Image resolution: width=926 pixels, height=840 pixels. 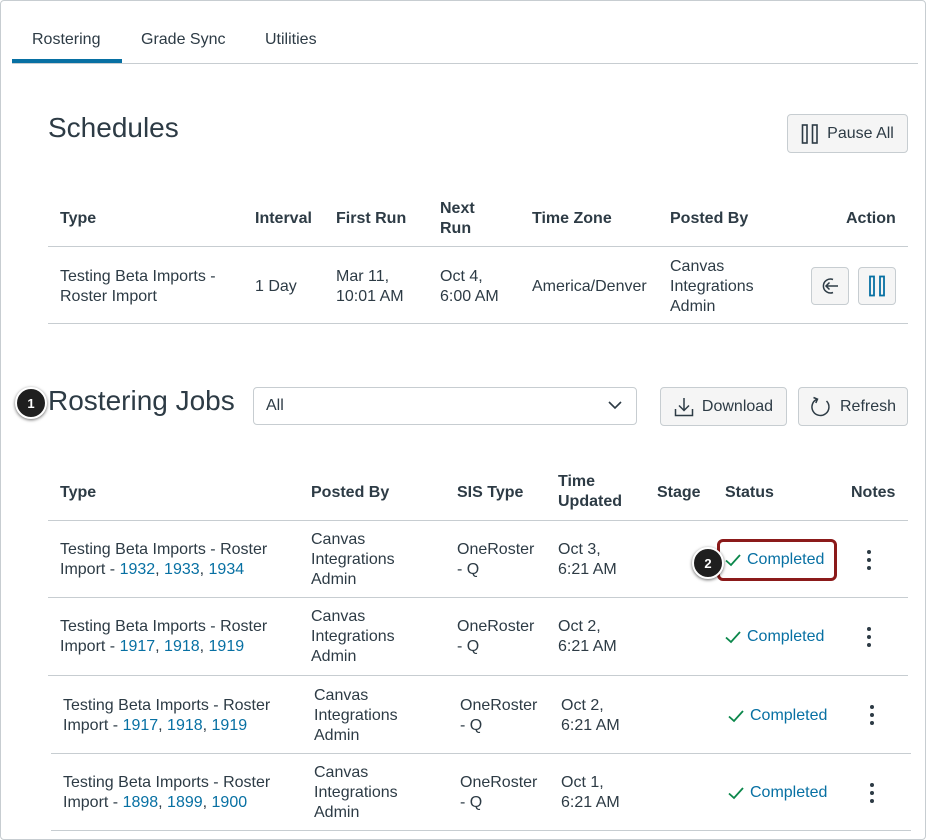 What do you see at coordinates (182, 569) in the screenshot?
I see `job-id-link: 1933` at bounding box center [182, 569].